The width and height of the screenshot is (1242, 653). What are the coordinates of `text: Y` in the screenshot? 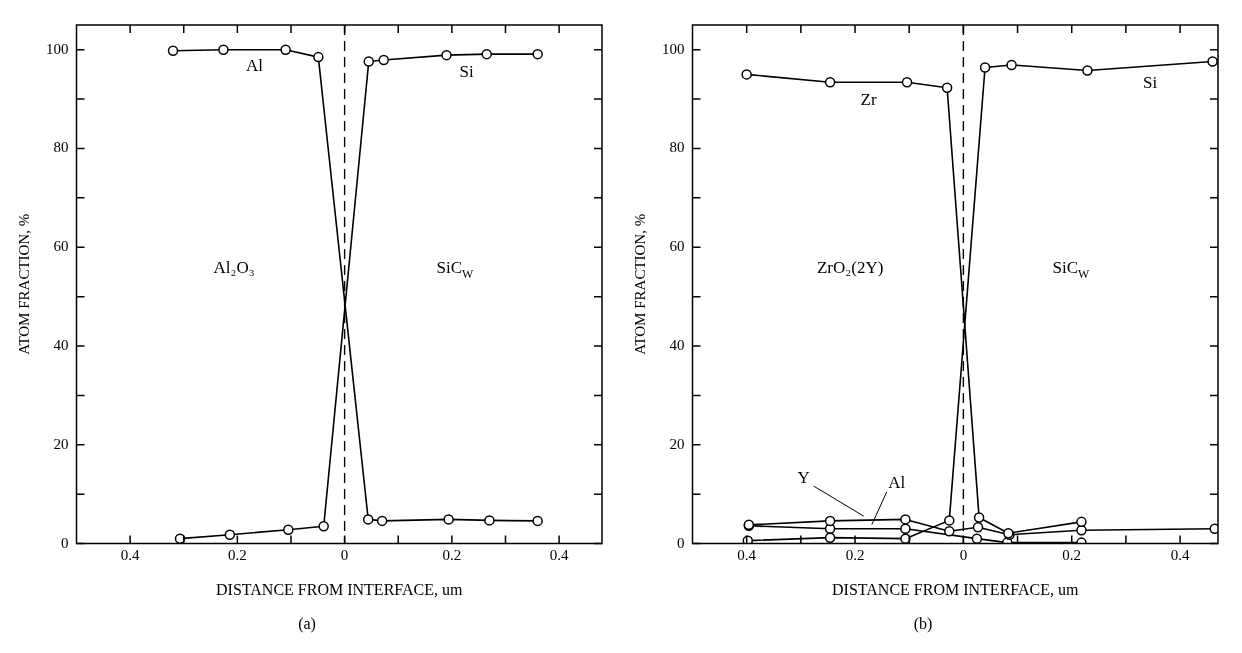 It's located at (803, 477).